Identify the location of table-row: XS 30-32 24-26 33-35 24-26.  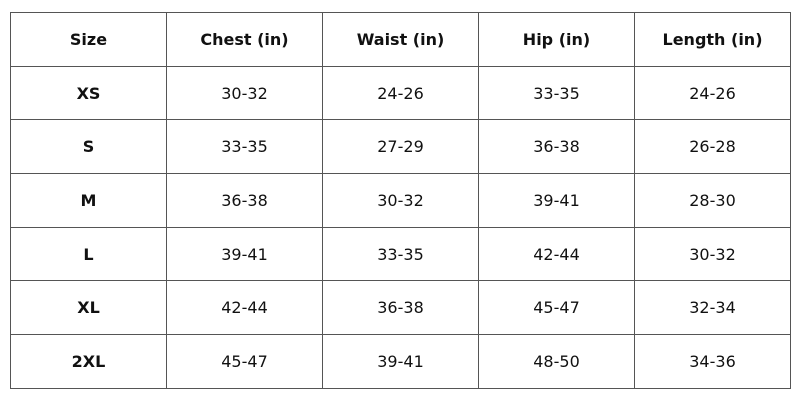
(400, 93).